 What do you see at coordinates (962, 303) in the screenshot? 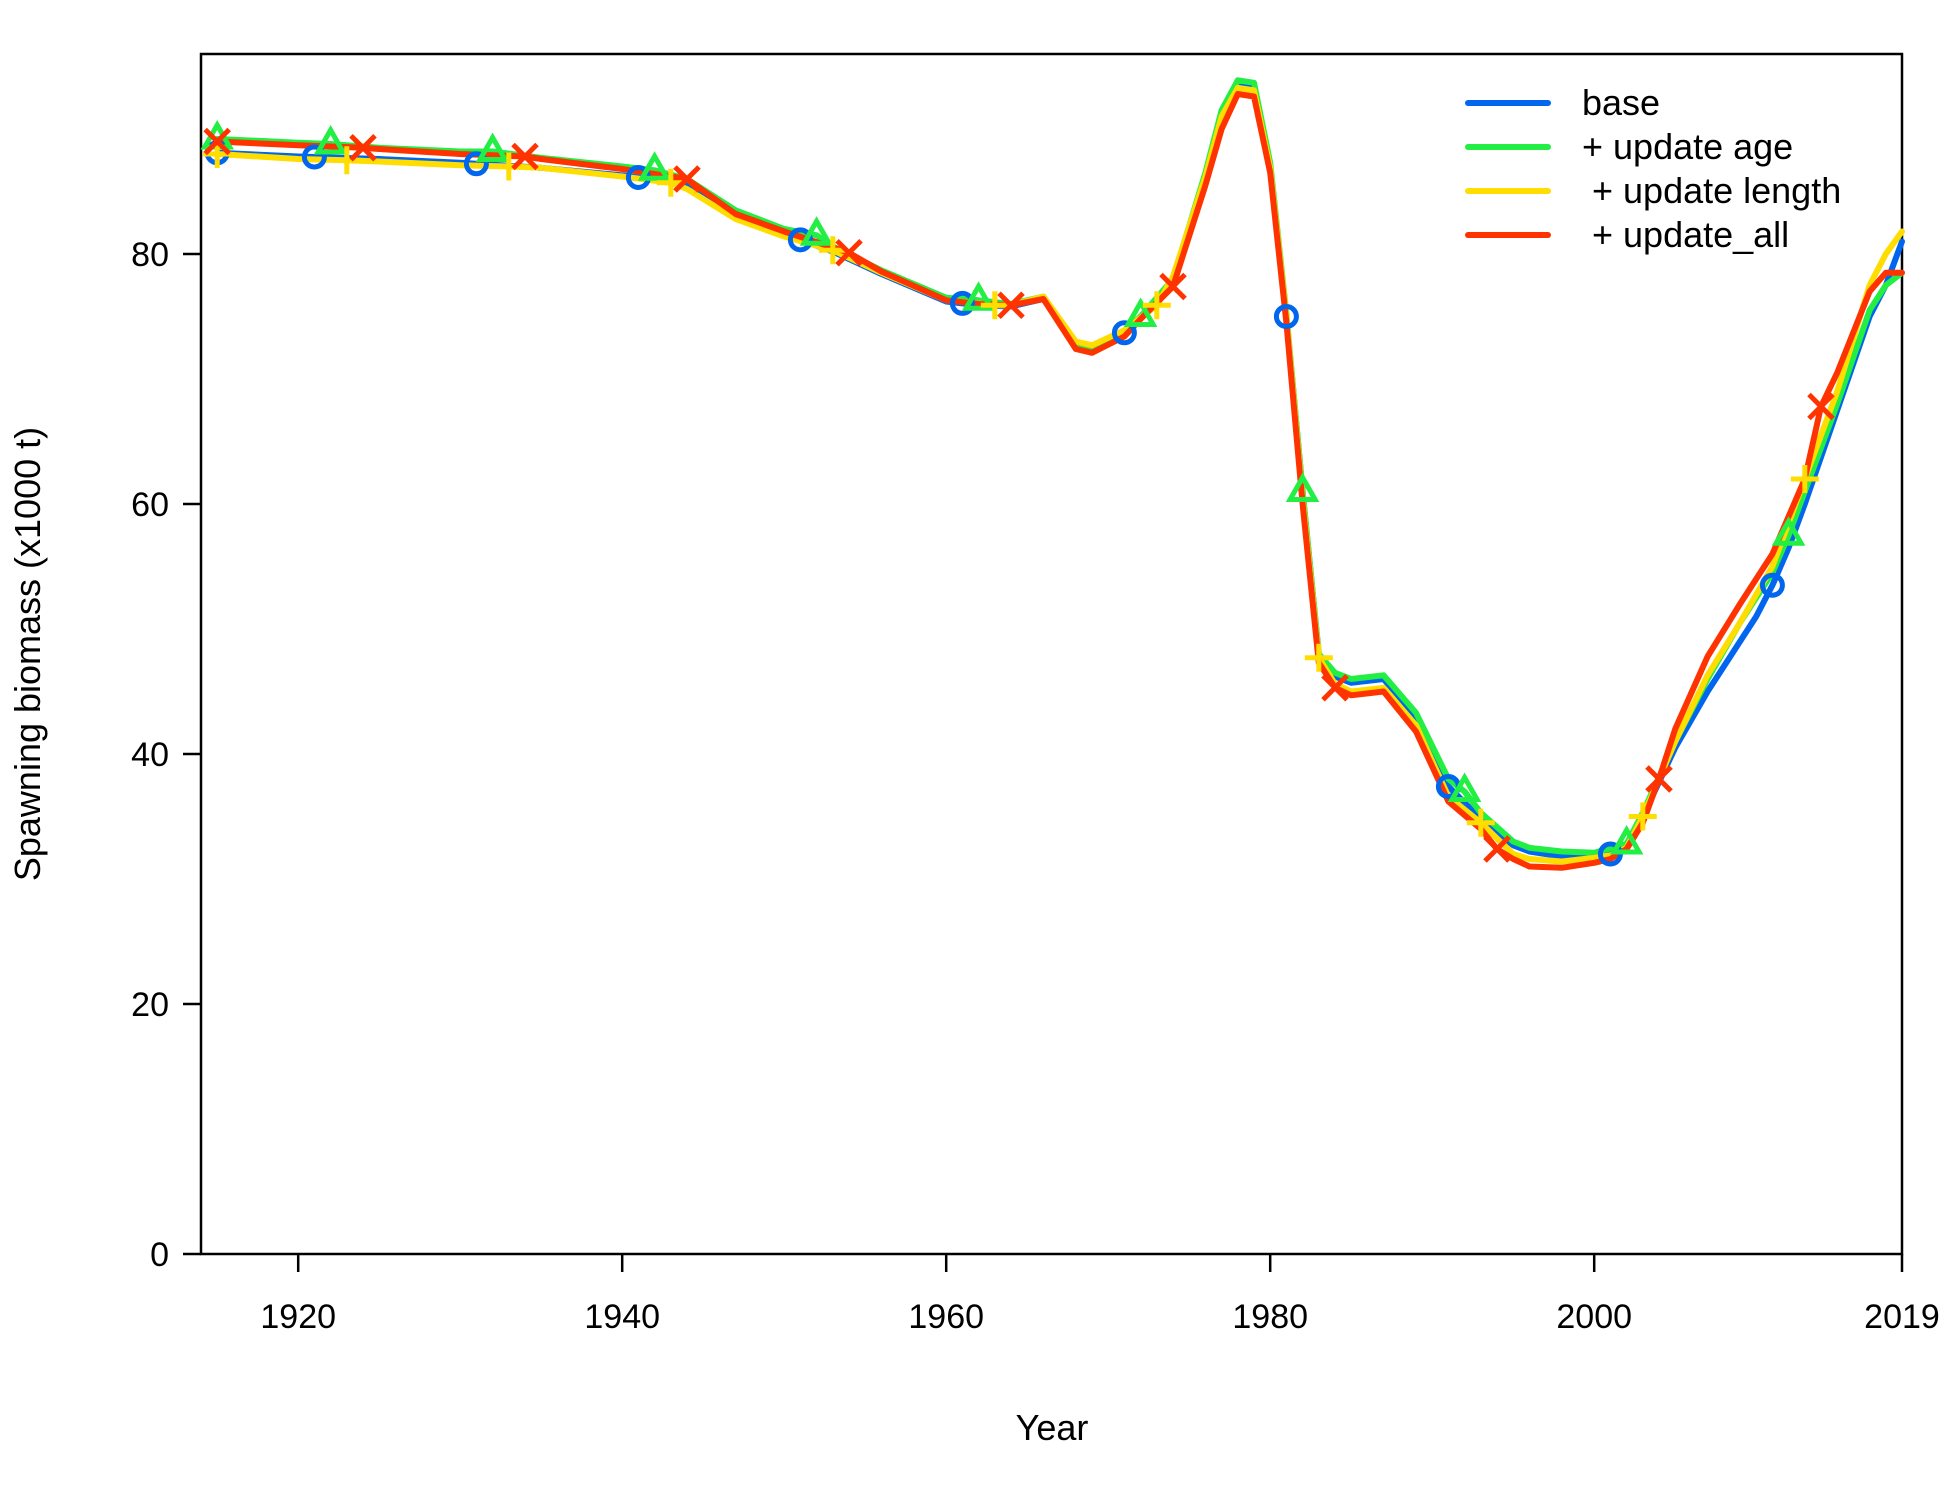
I see `series-1-marker-1961` at bounding box center [962, 303].